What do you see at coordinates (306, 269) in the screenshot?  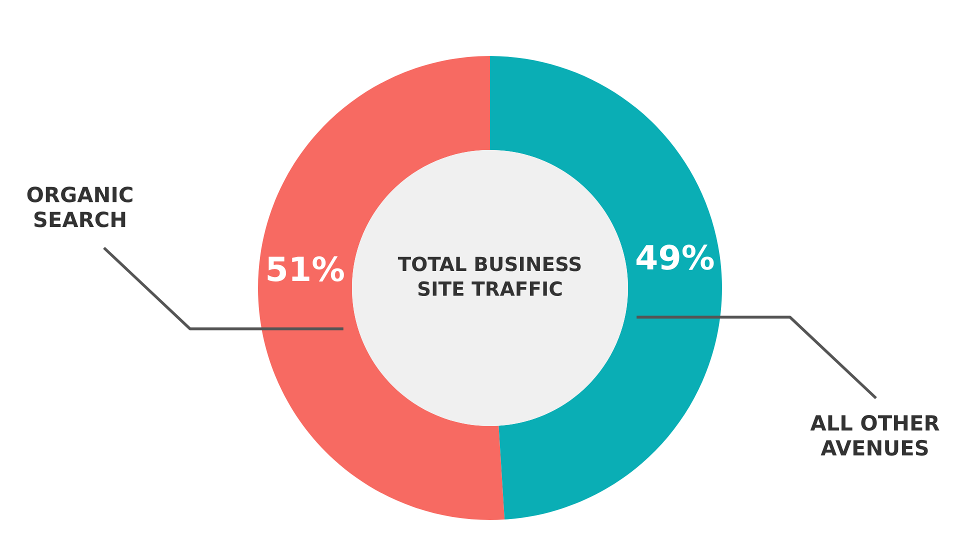 I see `data-label: 51%` at bounding box center [306, 269].